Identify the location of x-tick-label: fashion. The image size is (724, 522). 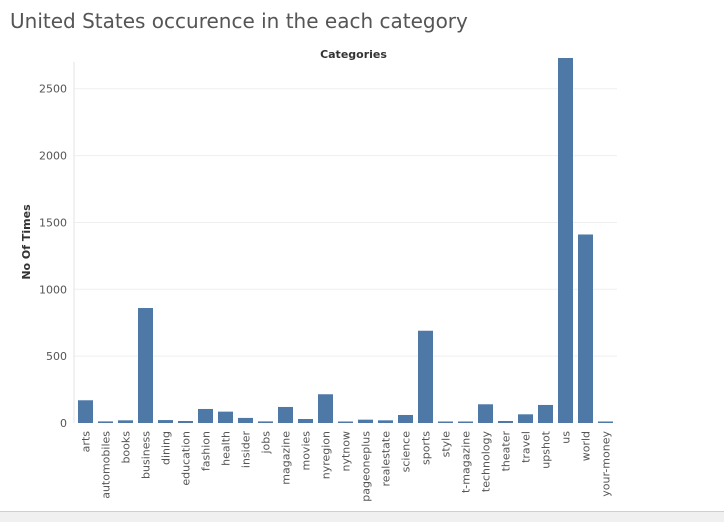
(206, 451).